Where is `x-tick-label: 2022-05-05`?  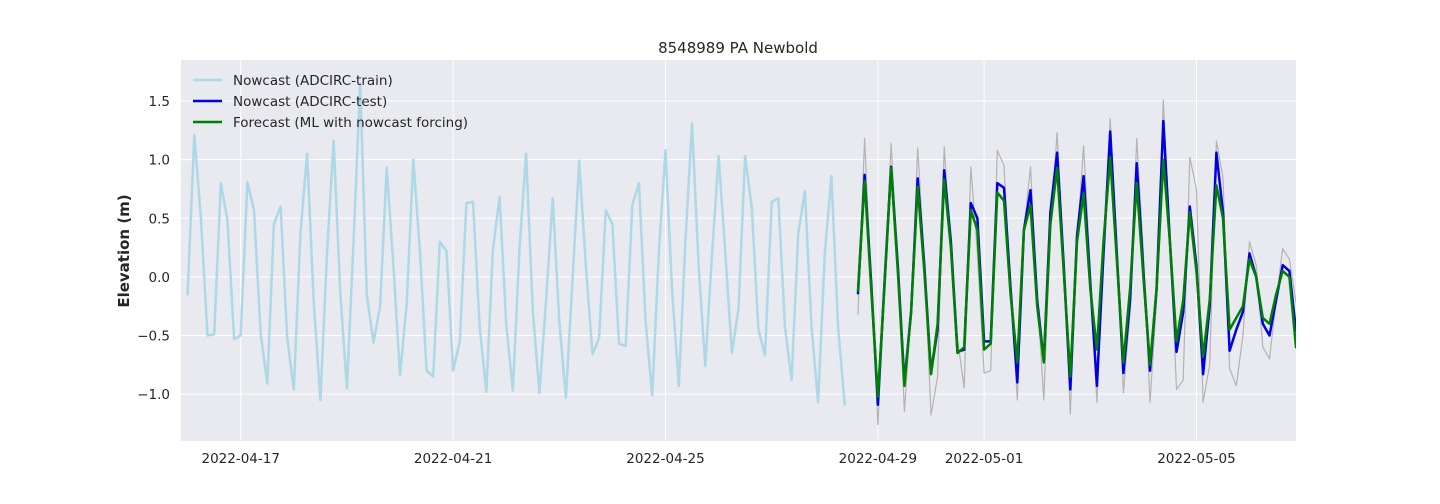
x-tick-label: 2022-05-05 is located at coordinates (1196, 459).